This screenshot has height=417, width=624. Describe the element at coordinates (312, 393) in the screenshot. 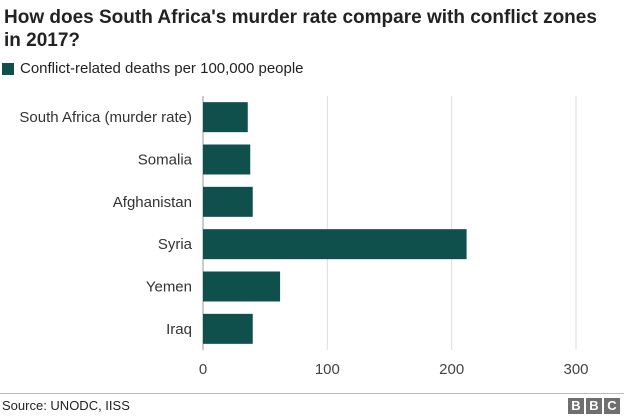

I see `footer-divider` at that location.